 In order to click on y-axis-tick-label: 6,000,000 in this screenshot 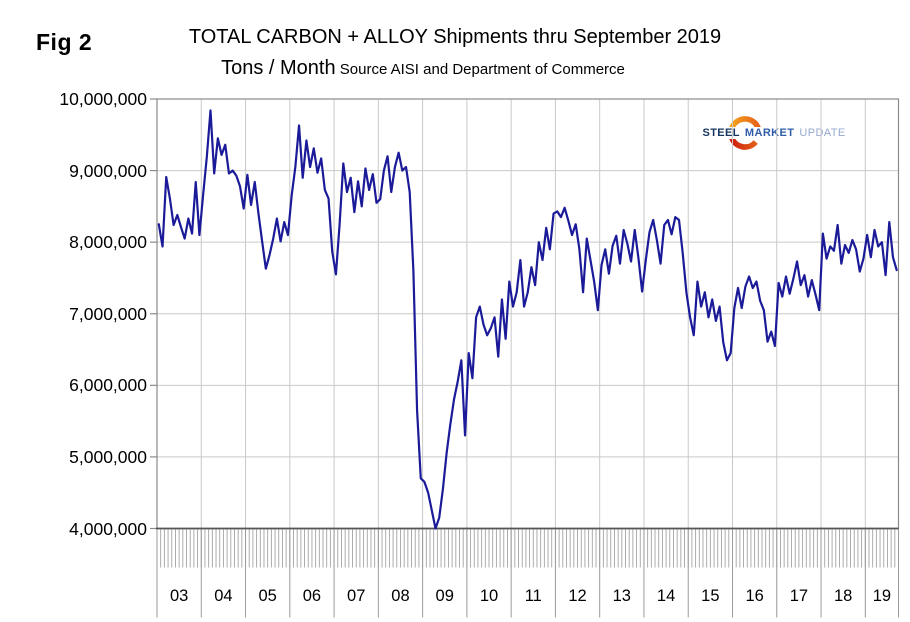, I will do `click(108, 385)`.